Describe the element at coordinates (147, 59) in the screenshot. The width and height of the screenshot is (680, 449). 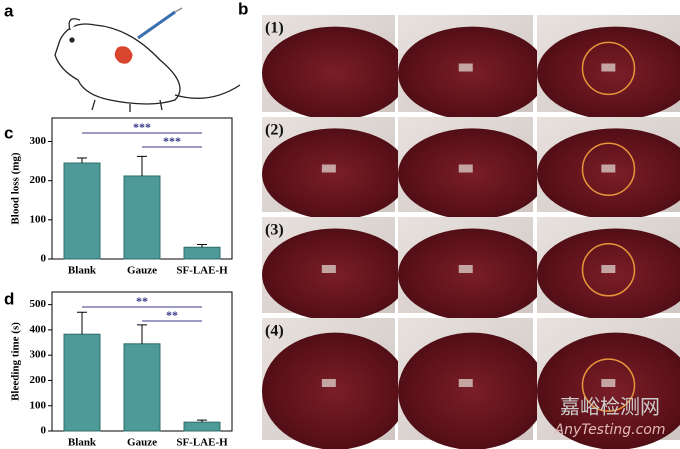
I see `mouse-illustration` at that location.